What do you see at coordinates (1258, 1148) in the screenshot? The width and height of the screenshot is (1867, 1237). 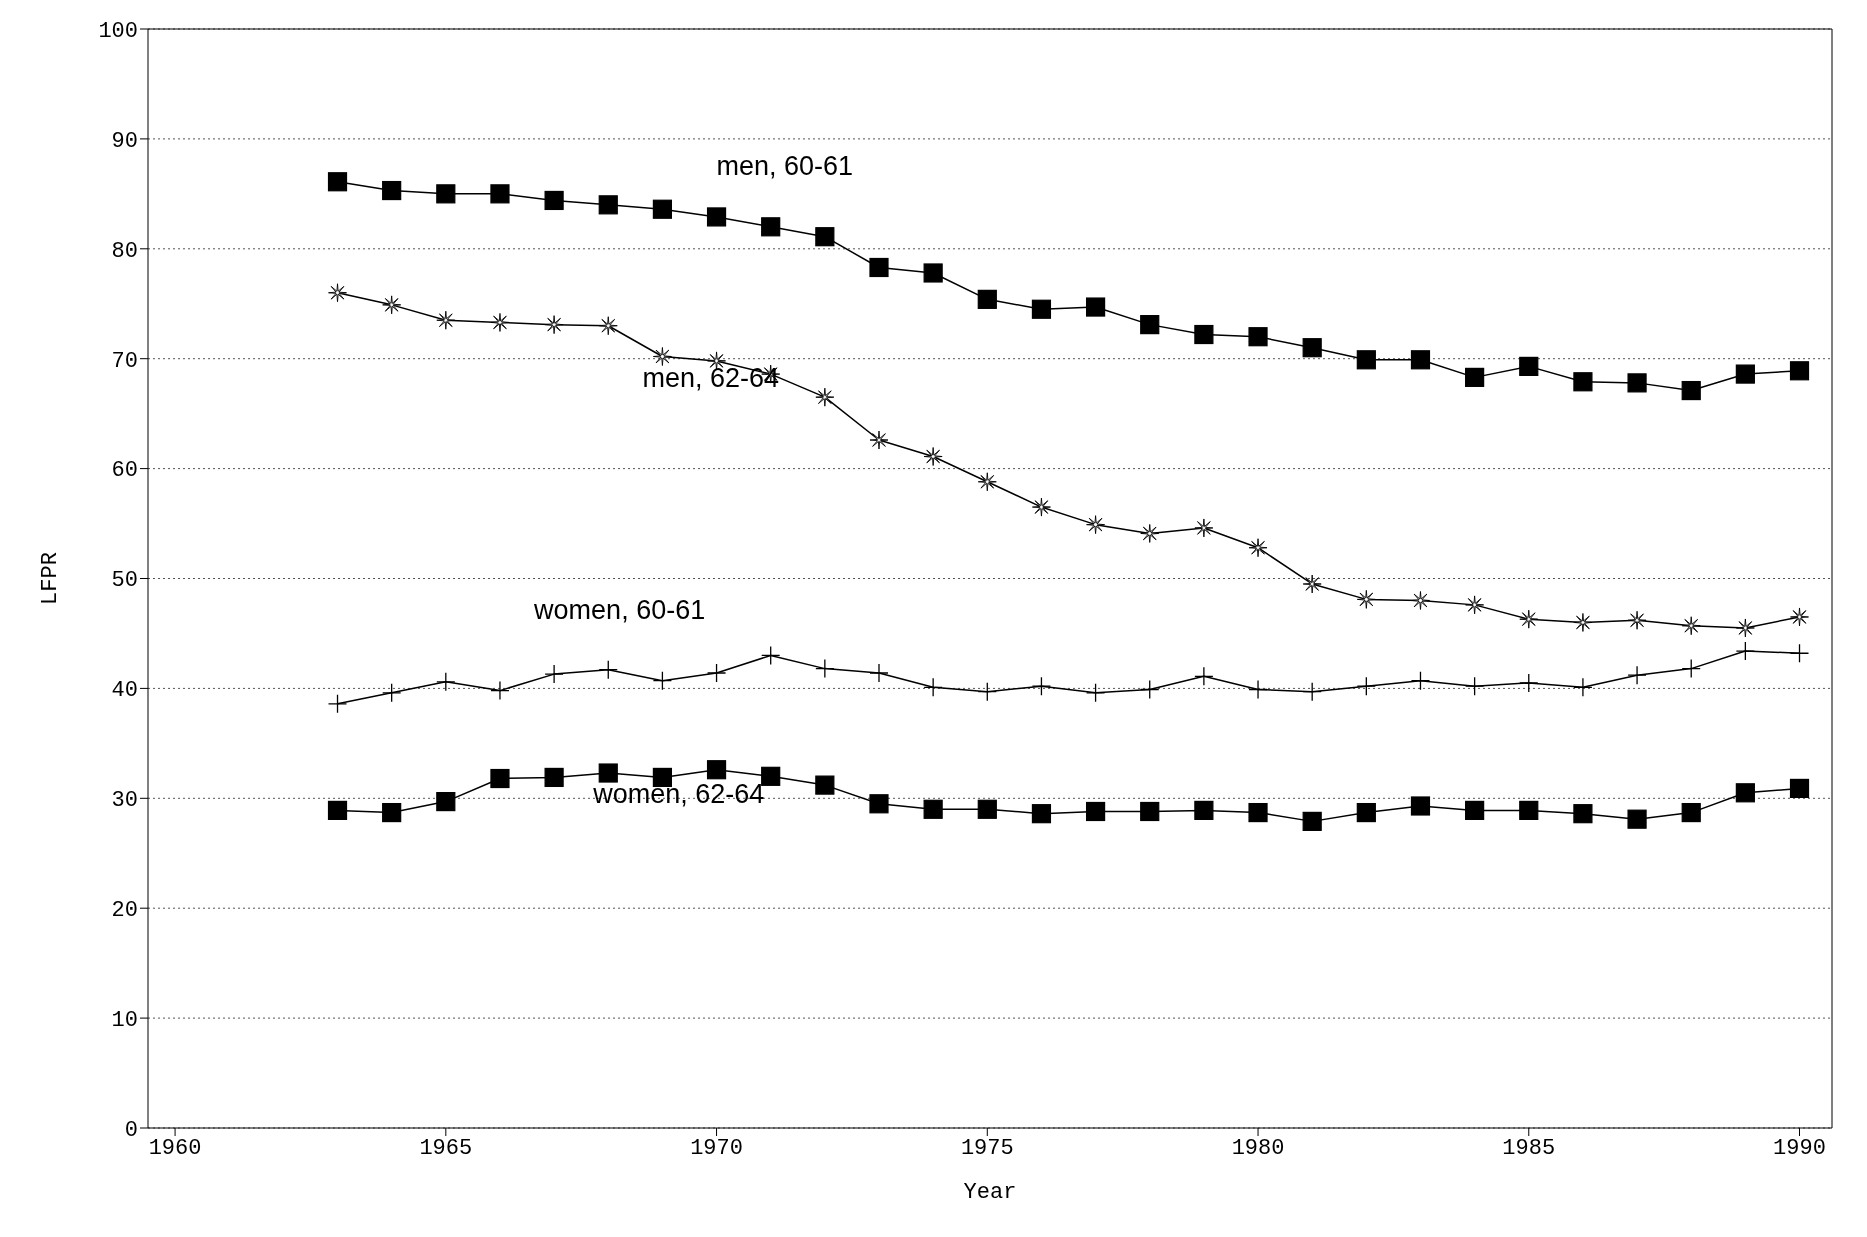 I see `x-tick-label: 1980` at bounding box center [1258, 1148].